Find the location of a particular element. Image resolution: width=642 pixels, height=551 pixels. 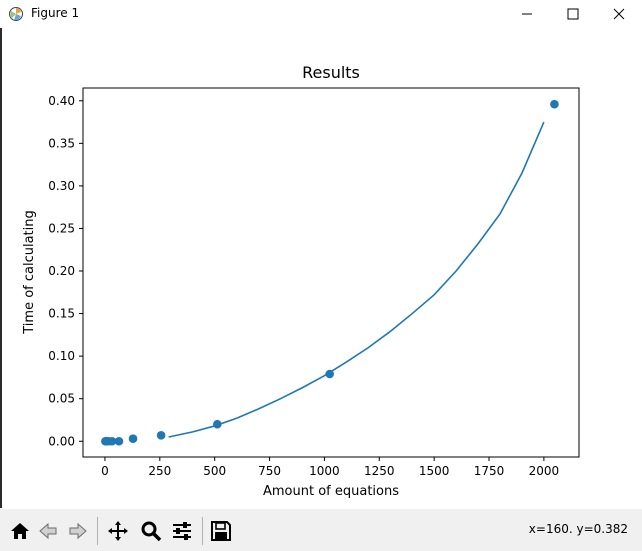

back-button is located at coordinates (48, 531).